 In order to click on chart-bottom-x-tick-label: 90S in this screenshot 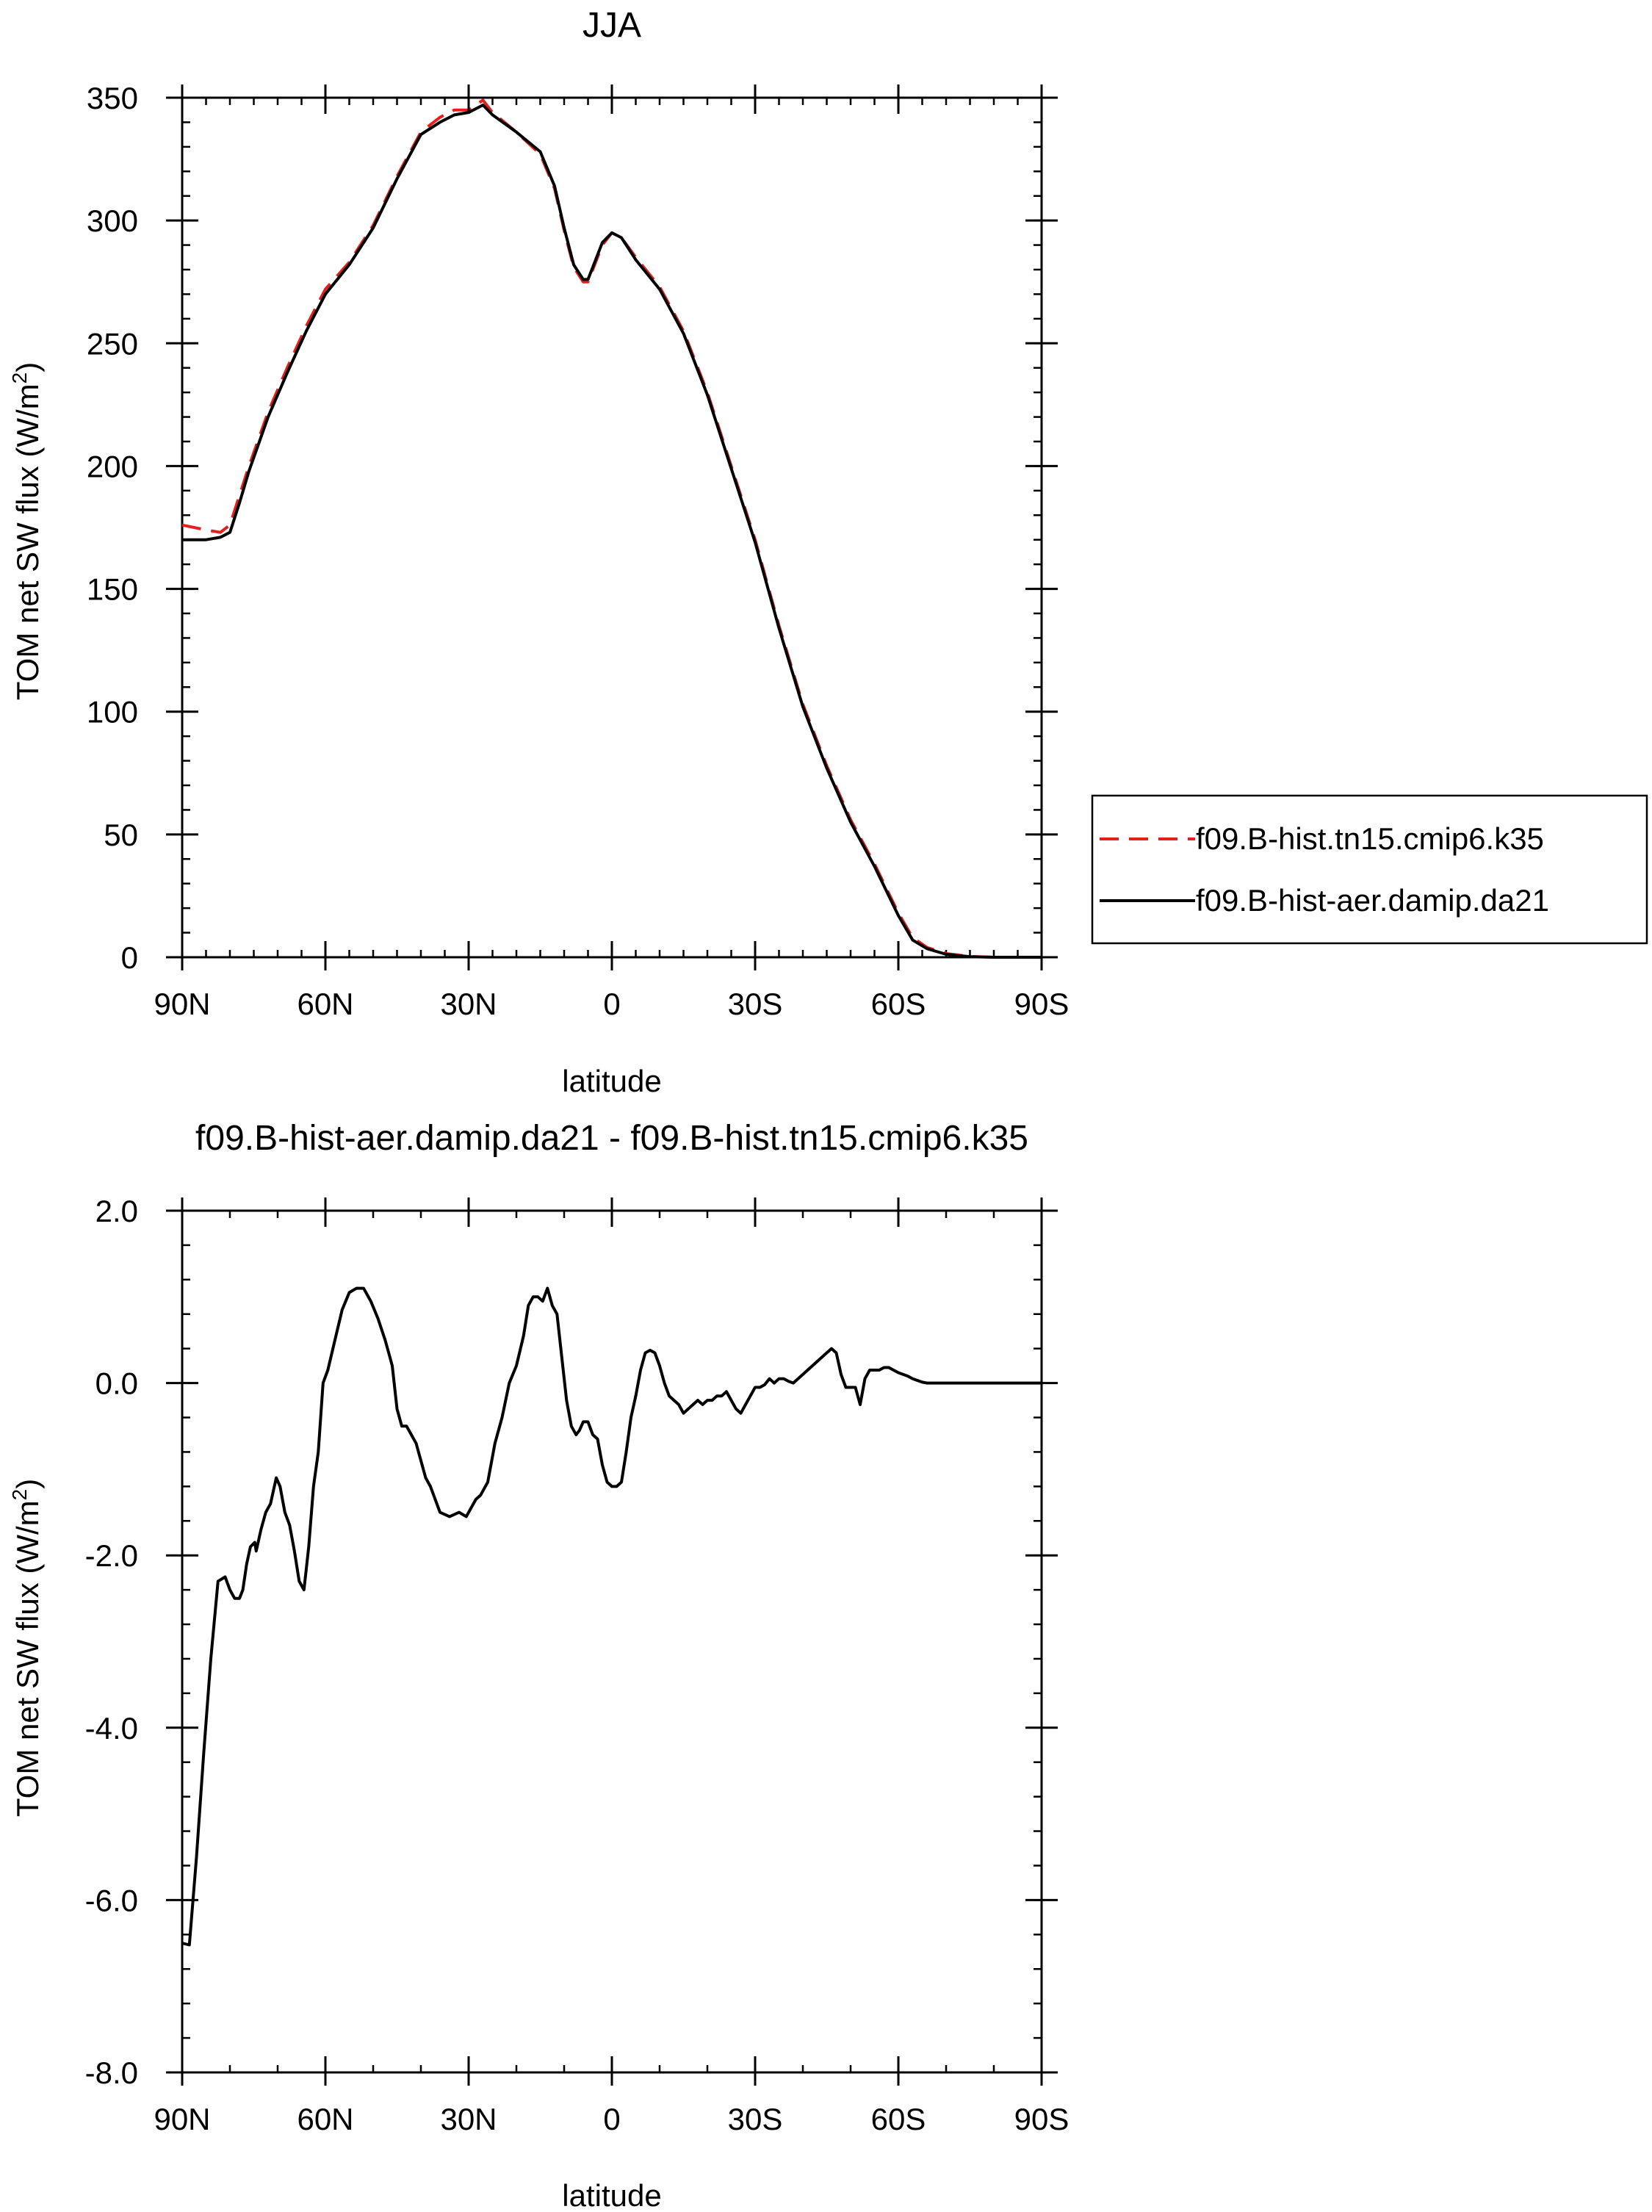, I will do `click(1042, 2119)`.